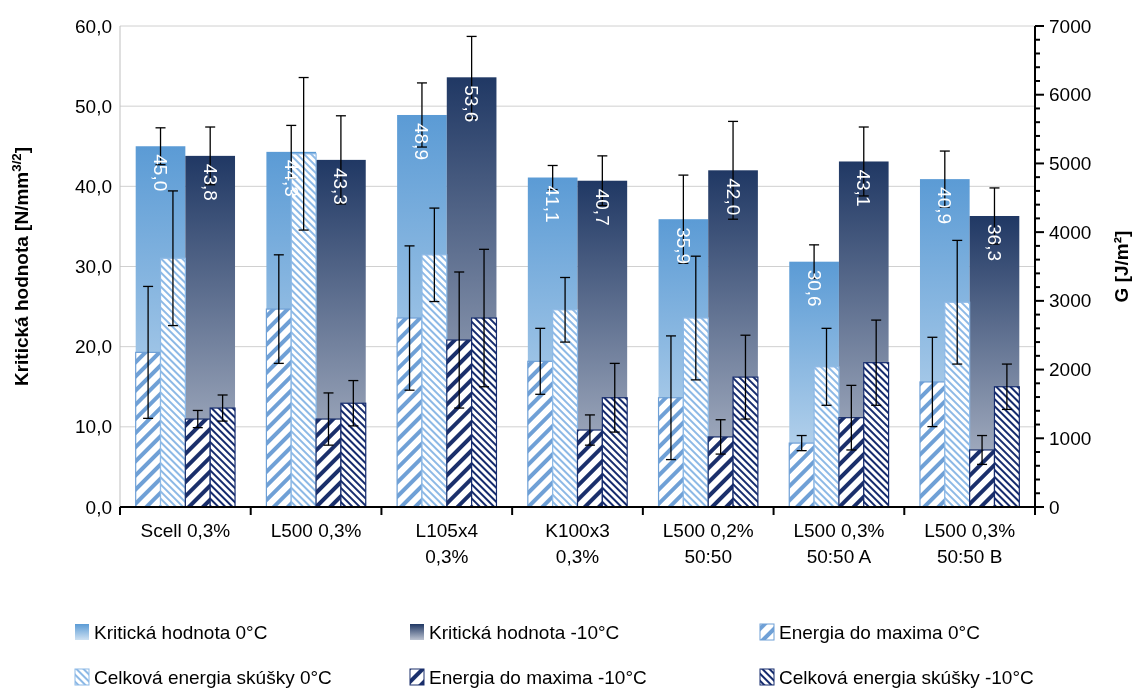 The width and height of the screenshot is (1148, 691). Describe the element at coordinates (602, 207) in the screenshot. I see `data-label: 40,7` at that location.